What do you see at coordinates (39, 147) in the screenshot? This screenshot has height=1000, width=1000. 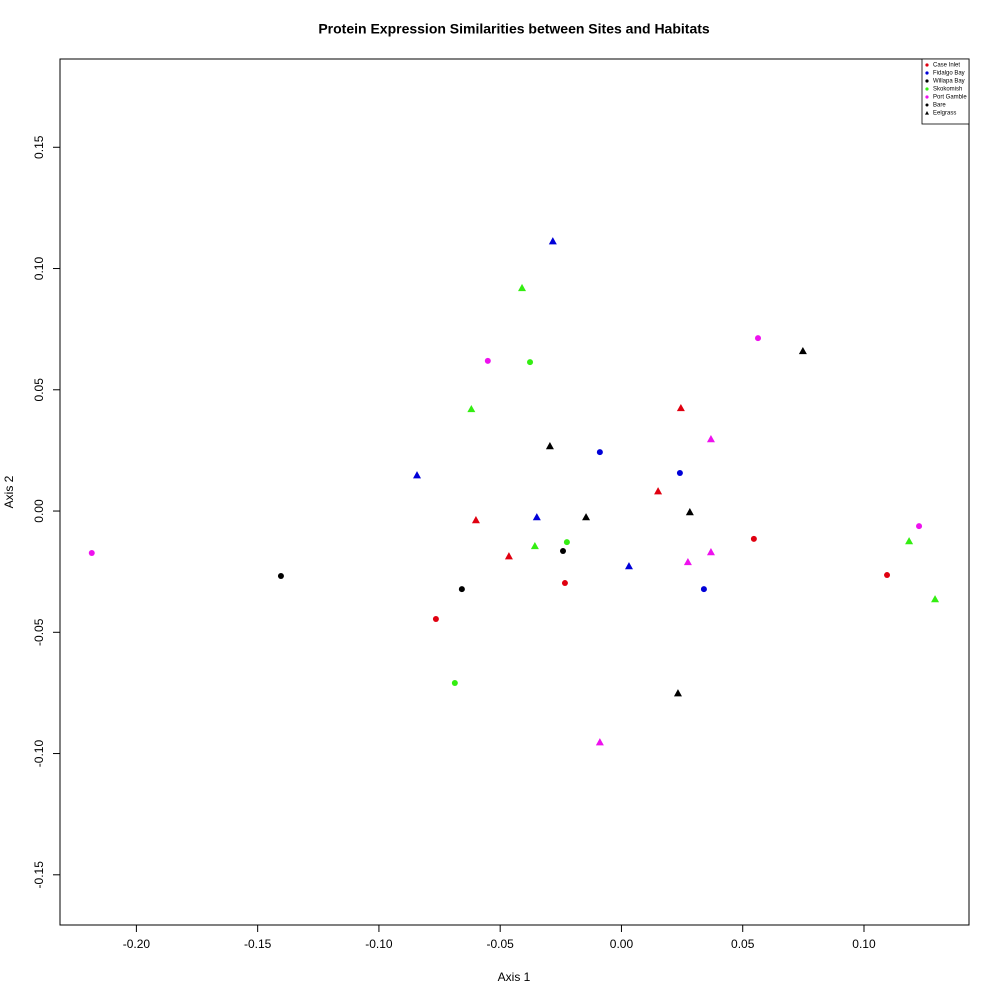 I see `y-tick-label: 0.15` at bounding box center [39, 147].